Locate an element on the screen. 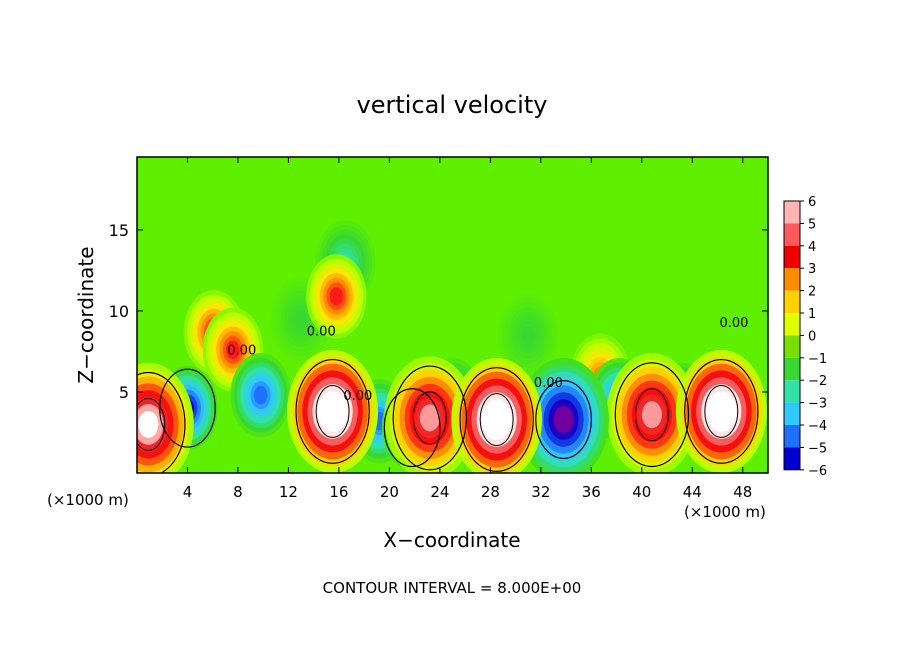 The height and width of the screenshot is (658, 904). x-tick-label: 48 is located at coordinates (742, 492).